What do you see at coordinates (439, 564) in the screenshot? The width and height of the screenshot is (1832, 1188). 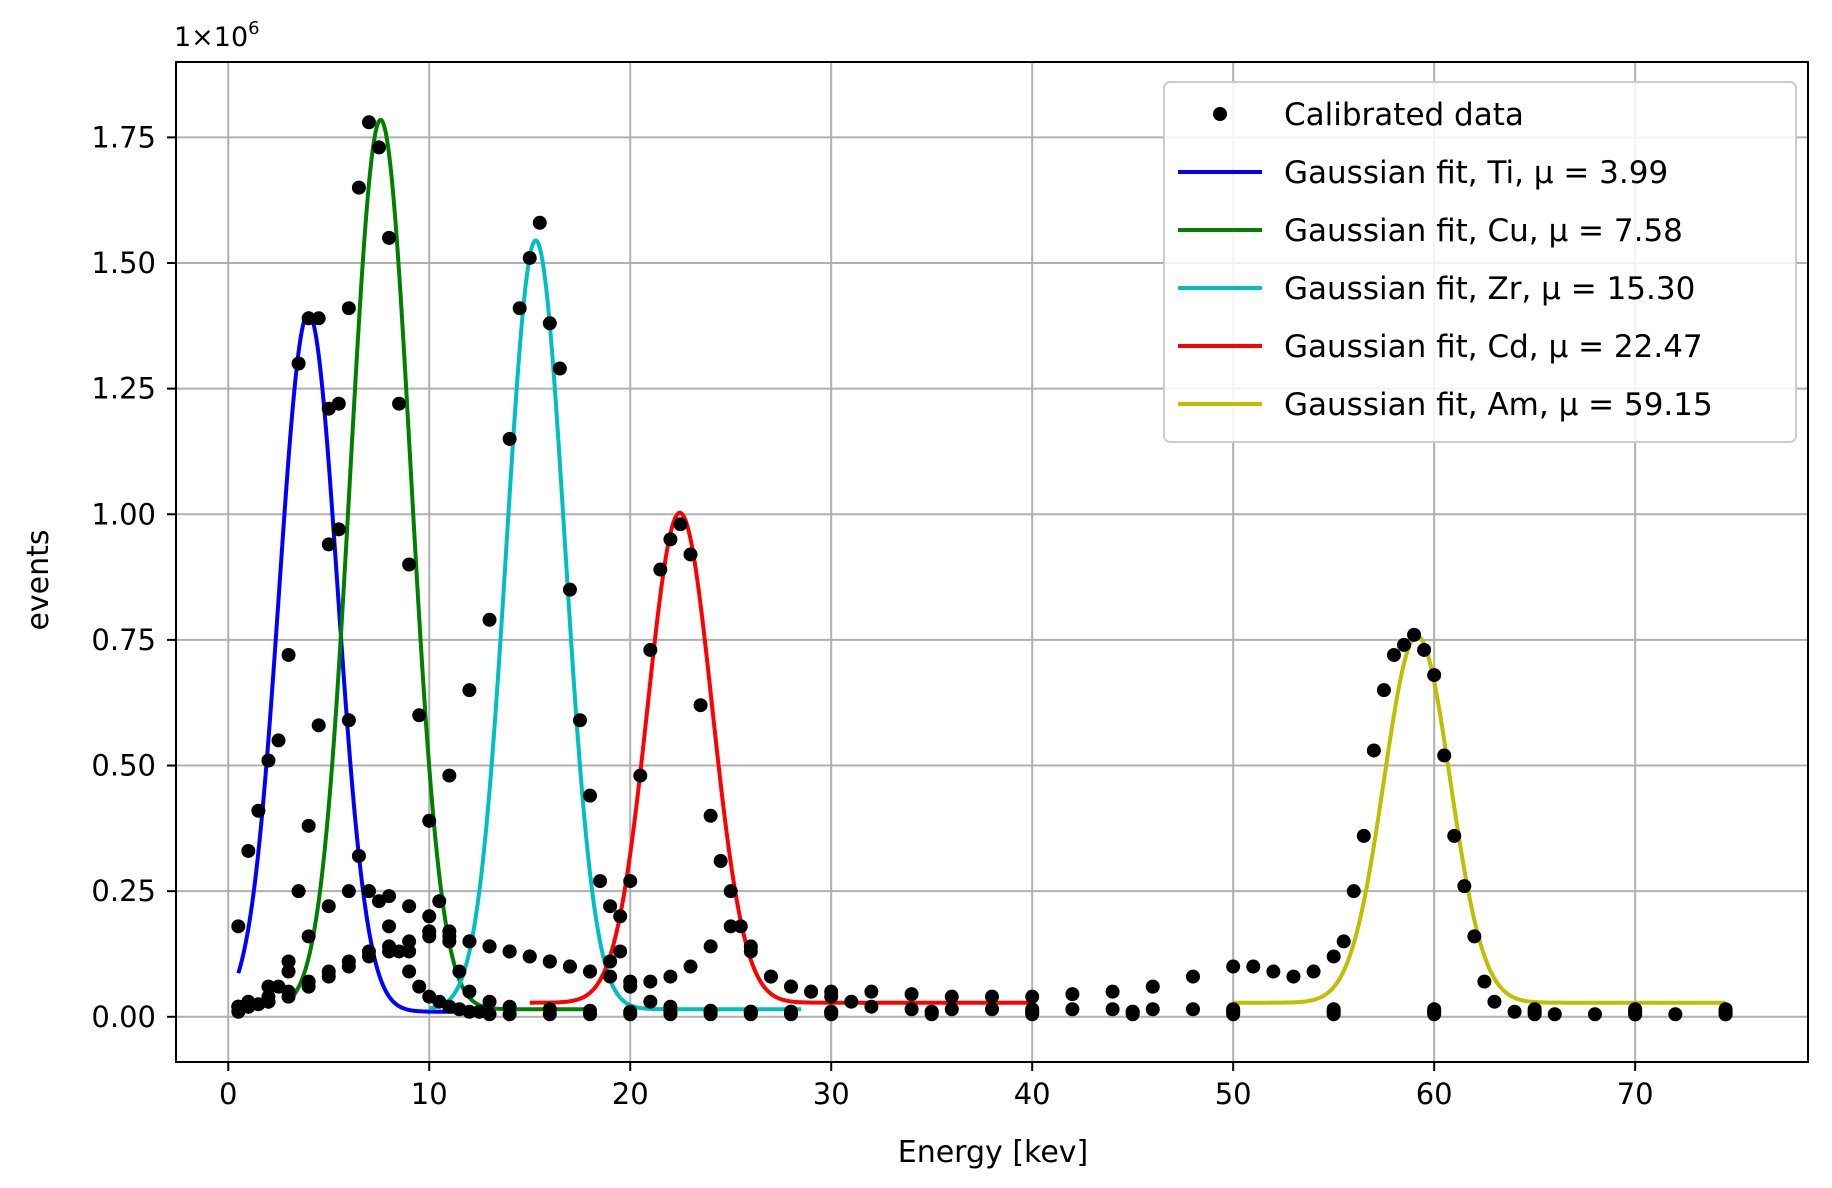 I see `fit-curve-cu` at bounding box center [439, 564].